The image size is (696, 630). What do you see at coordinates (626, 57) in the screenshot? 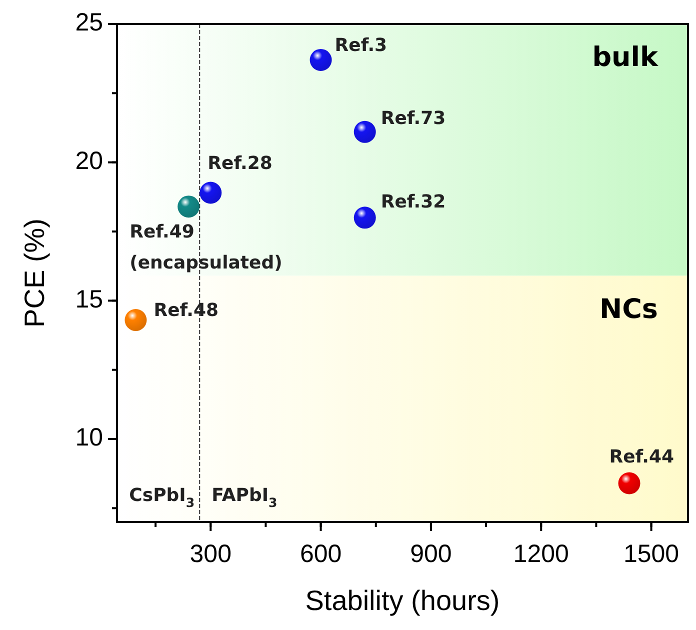
I see `band-label: bulk` at bounding box center [626, 57].